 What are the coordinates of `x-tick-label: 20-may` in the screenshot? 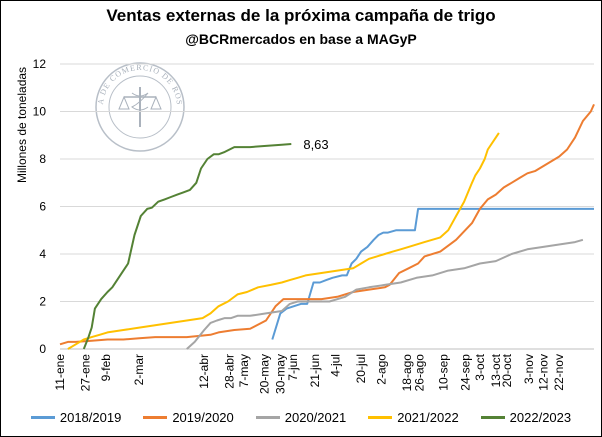 It's located at (264, 374).